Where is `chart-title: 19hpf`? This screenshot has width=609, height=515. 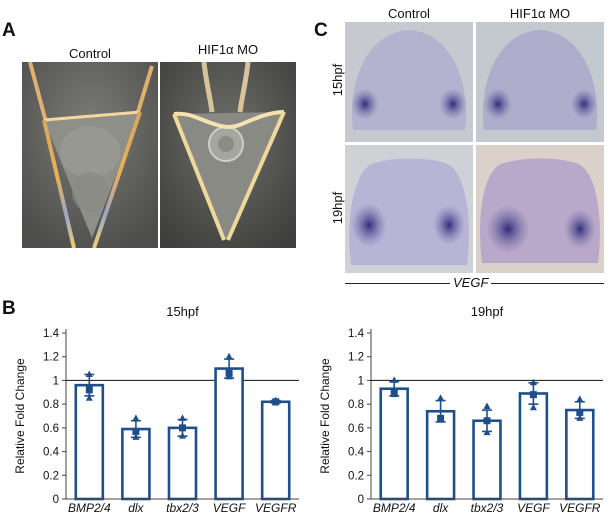 chart-title: 19hpf is located at coordinates (487, 311).